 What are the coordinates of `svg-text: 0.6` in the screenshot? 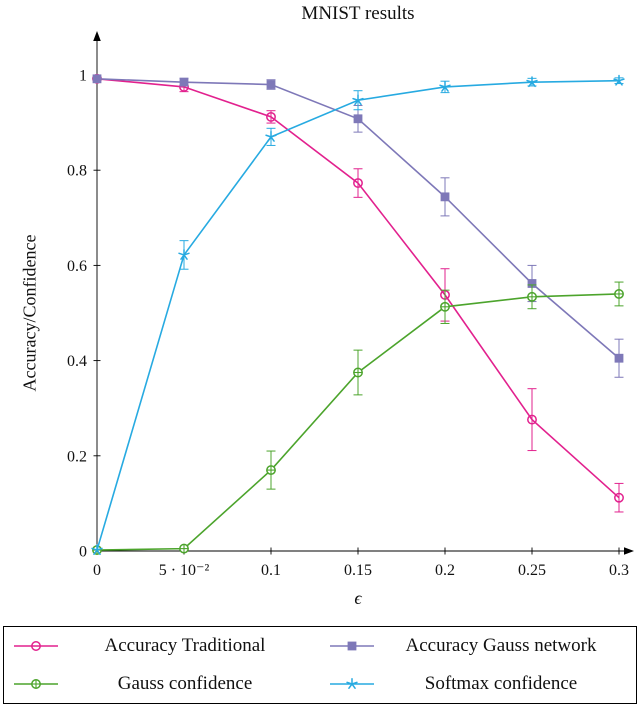 It's located at (77, 266).